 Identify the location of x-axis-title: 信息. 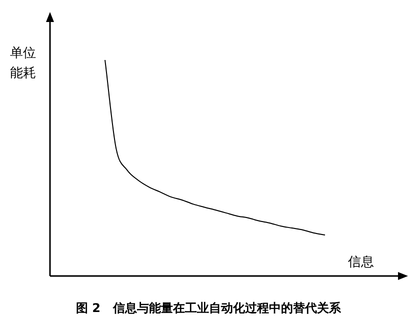
(361, 262).